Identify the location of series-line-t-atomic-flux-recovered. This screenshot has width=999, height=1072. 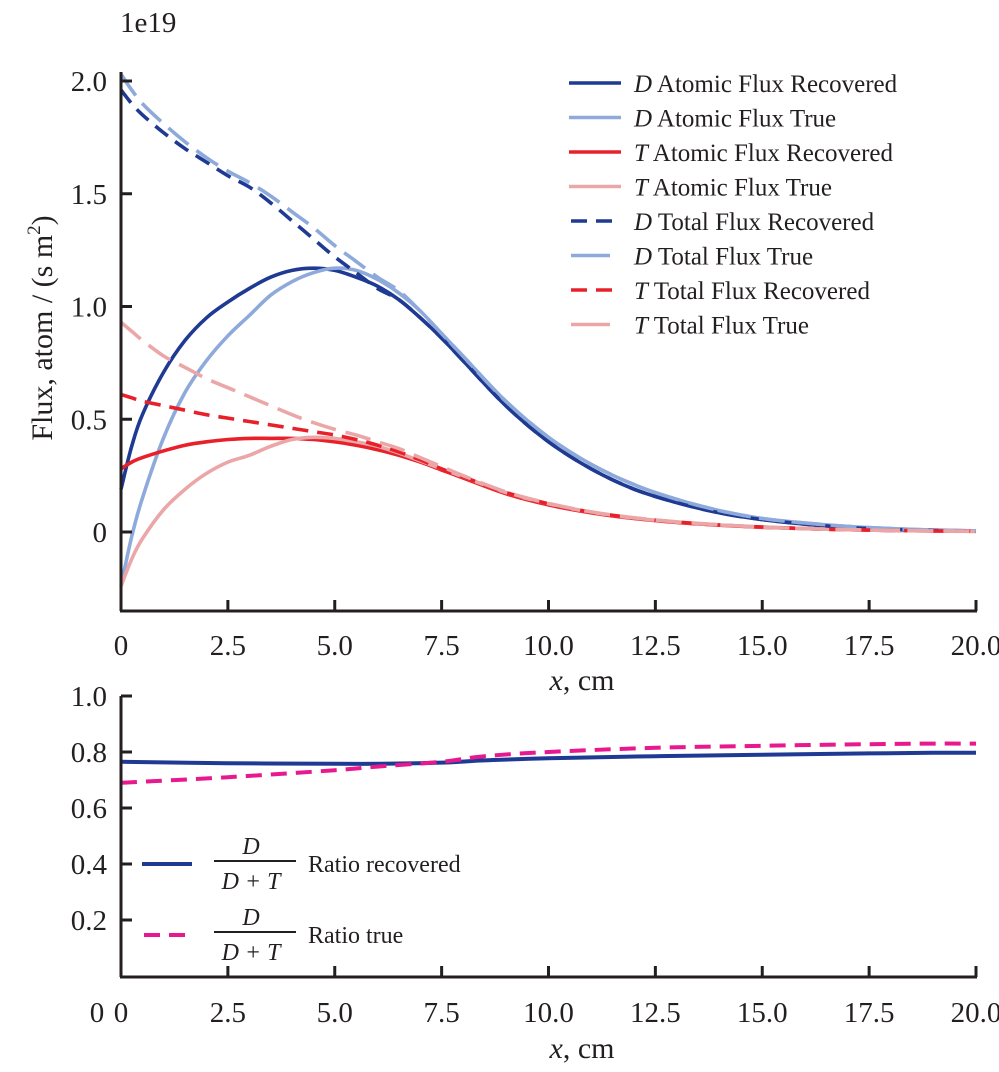
(548, 485).